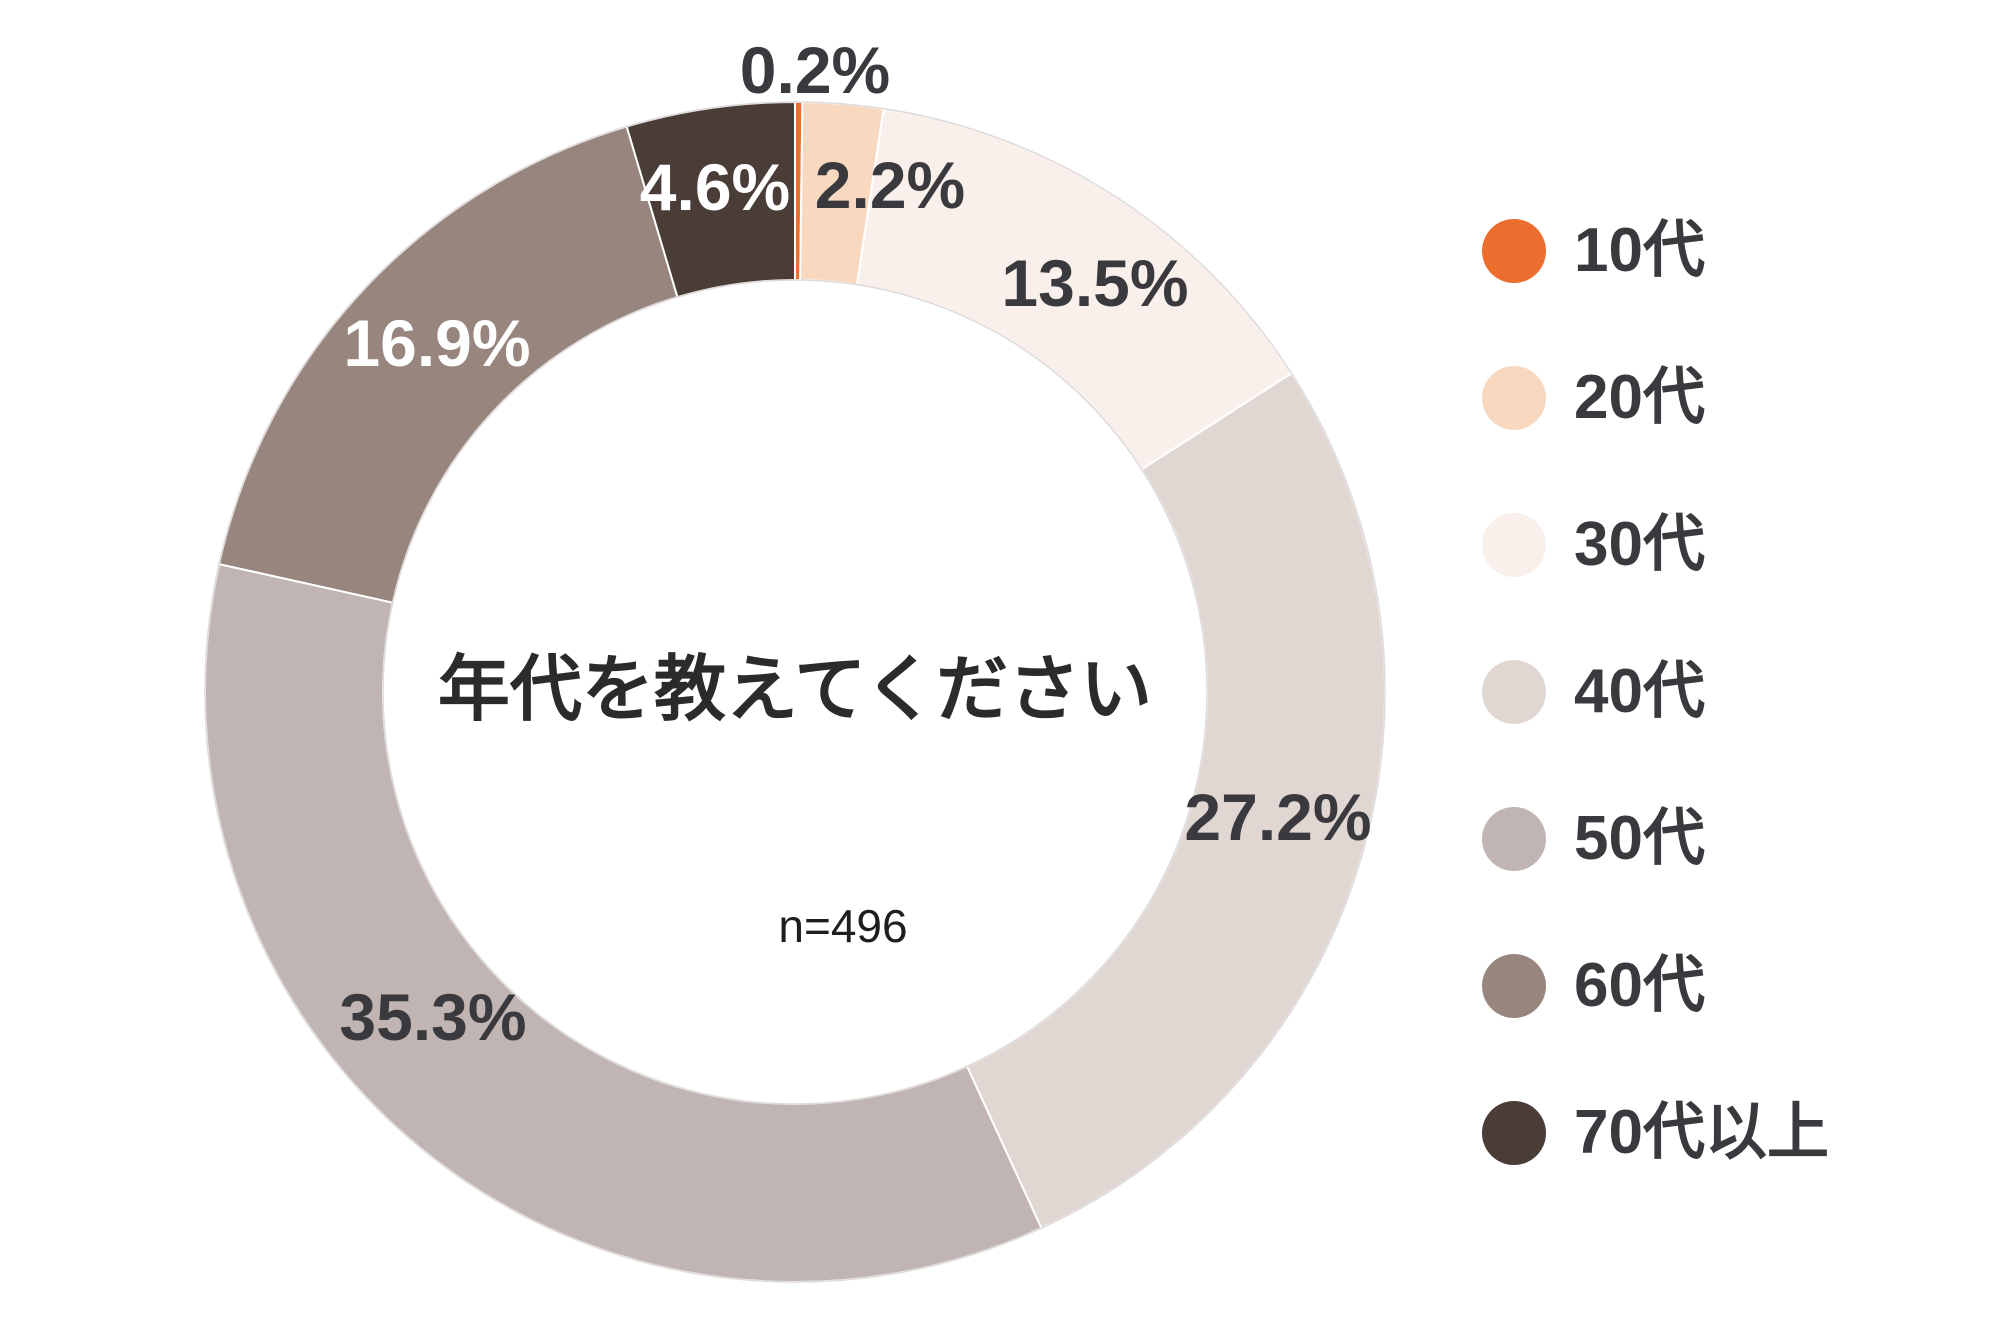 This screenshot has width=2000, height=1333. What do you see at coordinates (815, 70) in the screenshot?
I see `slice-label-0: 0.2%` at bounding box center [815, 70].